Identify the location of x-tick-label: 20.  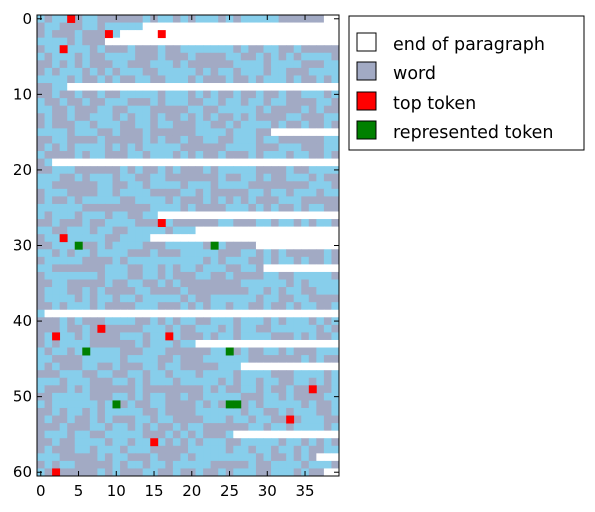
(191, 491).